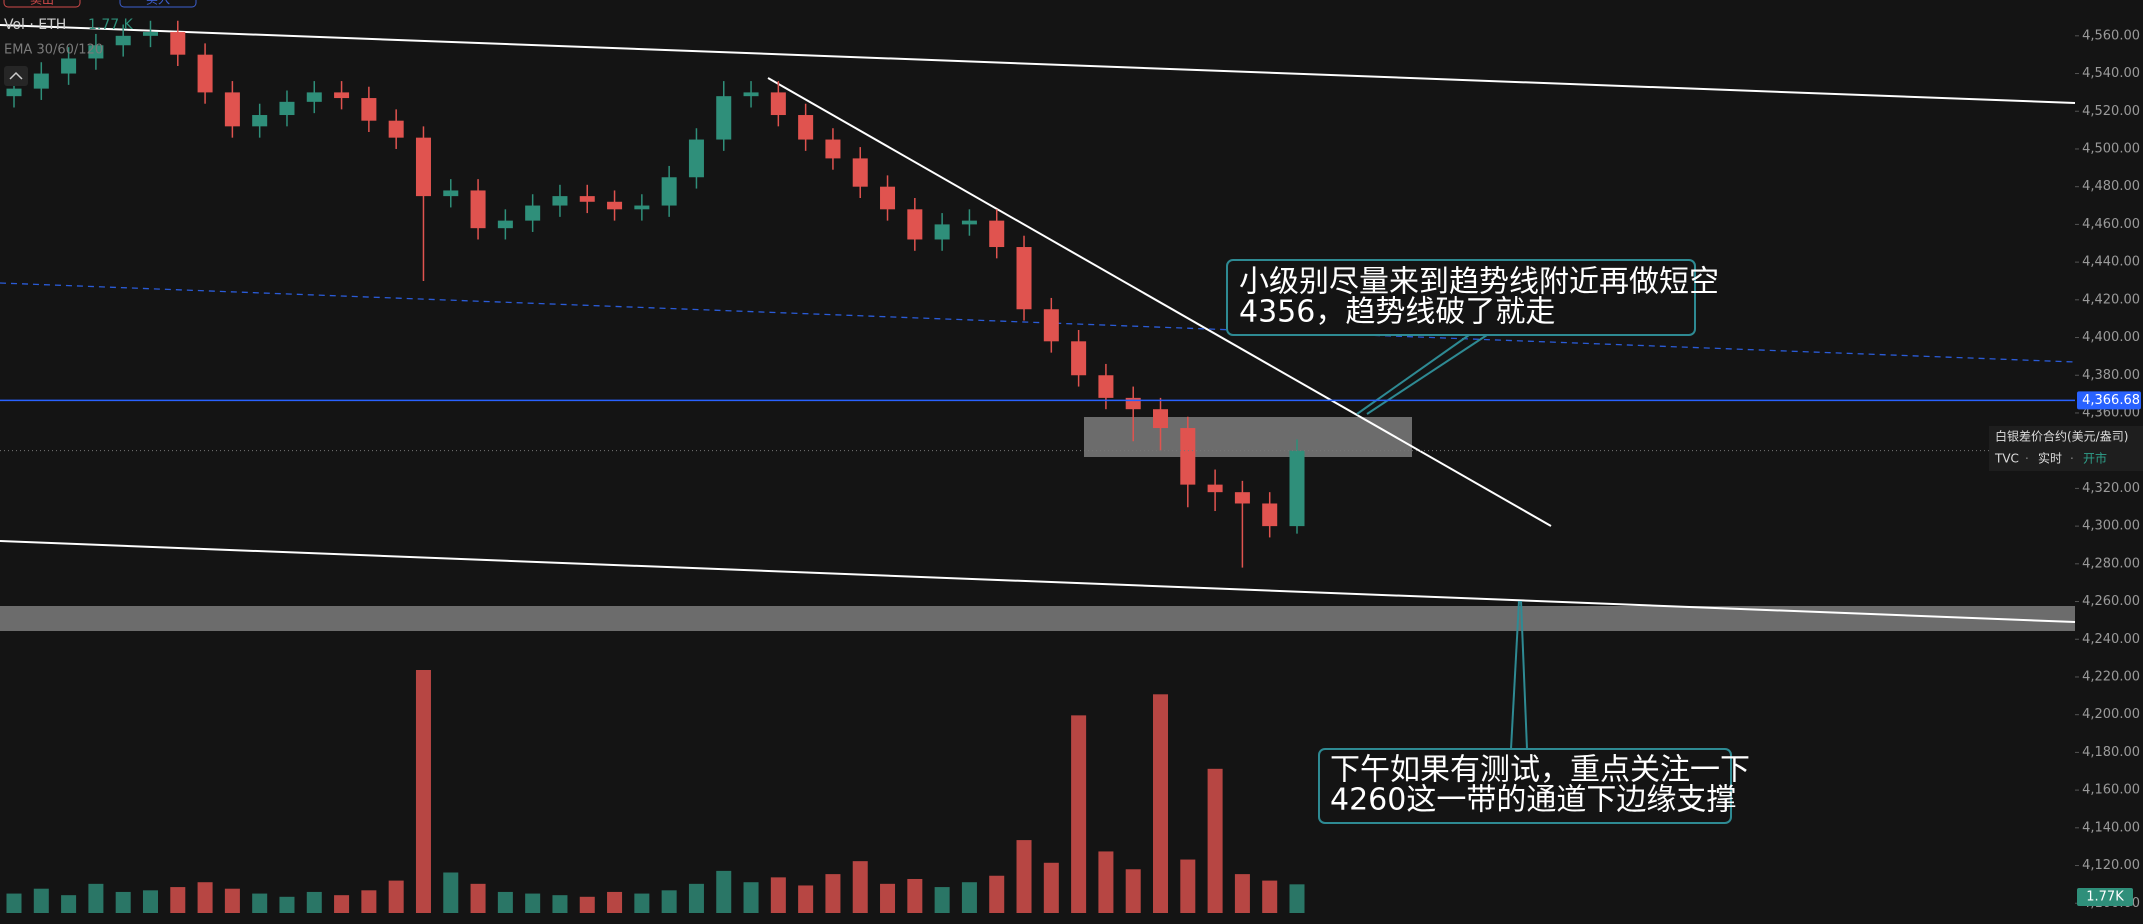  I want to click on collapse-button, so click(16, 76).